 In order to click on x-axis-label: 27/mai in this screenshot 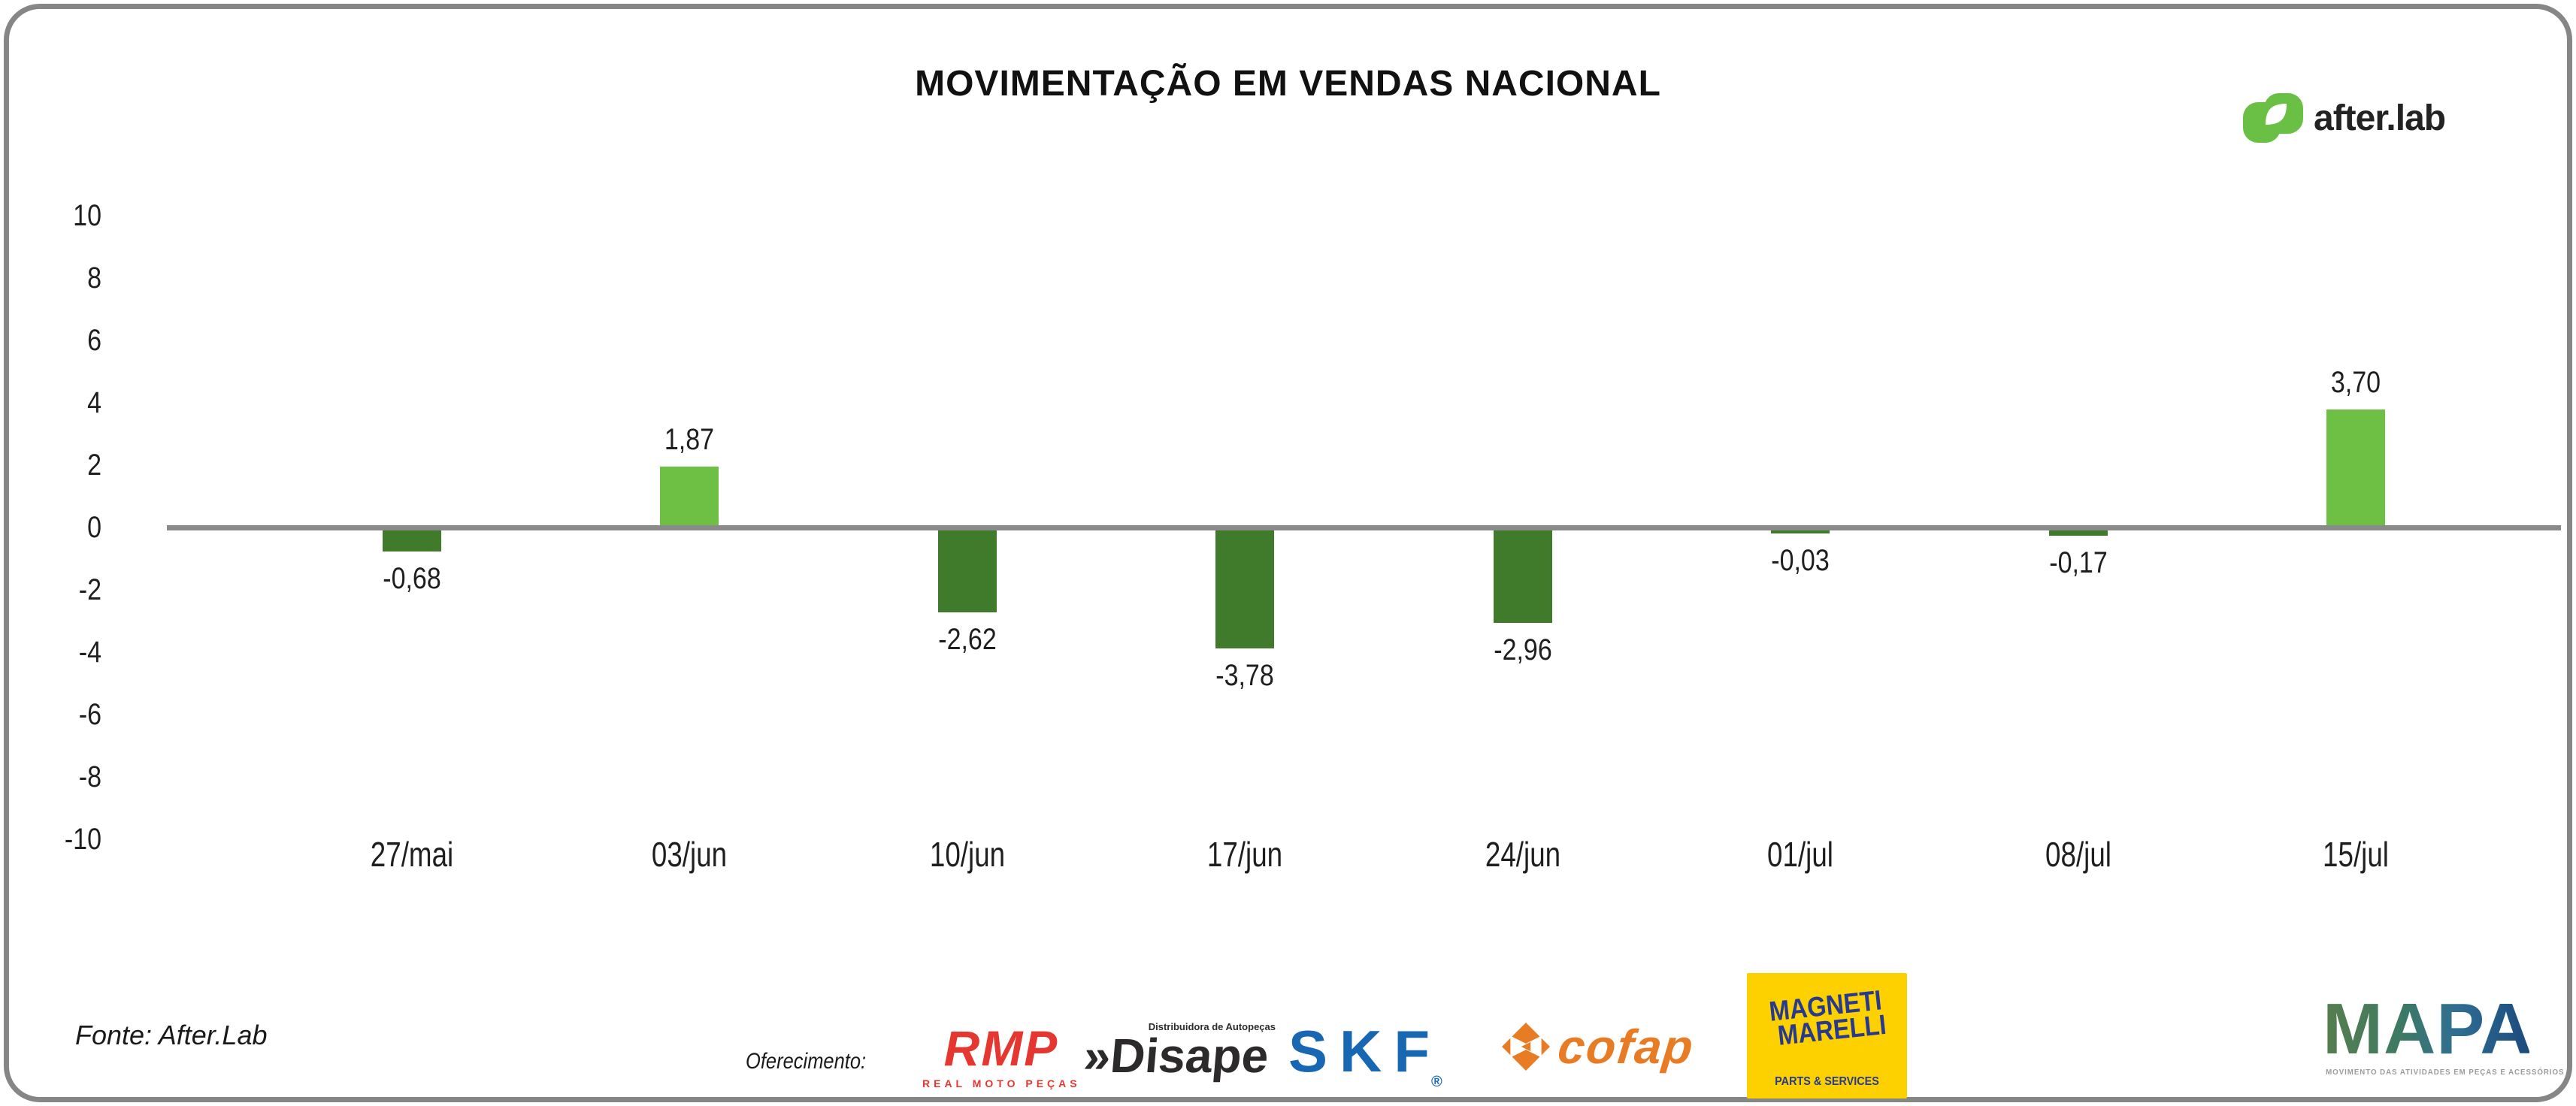, I will do `click(412, 854)`.